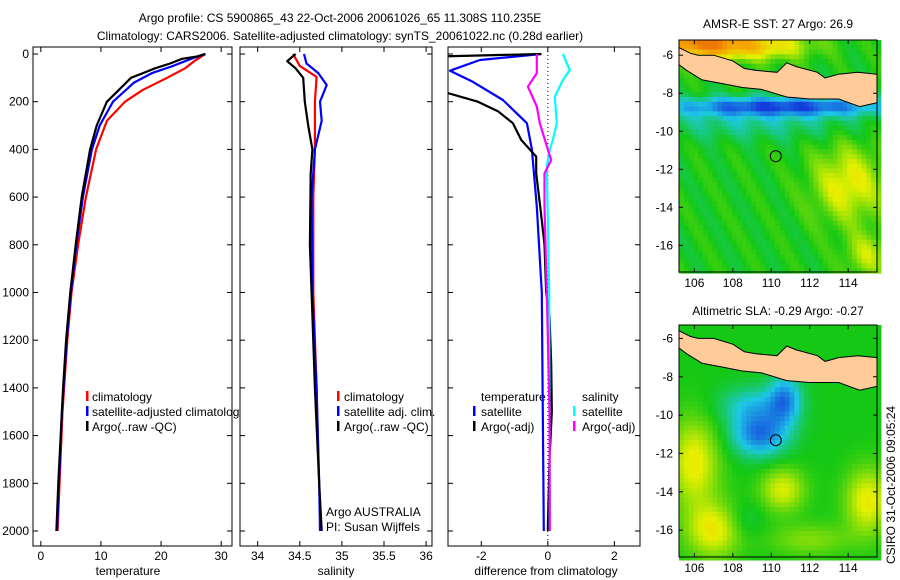  What do you see at coordinates (134, 427) in the screenshot?
I see `legend-label: Argo(..raw -QC)` at bounding box center [134, 427].